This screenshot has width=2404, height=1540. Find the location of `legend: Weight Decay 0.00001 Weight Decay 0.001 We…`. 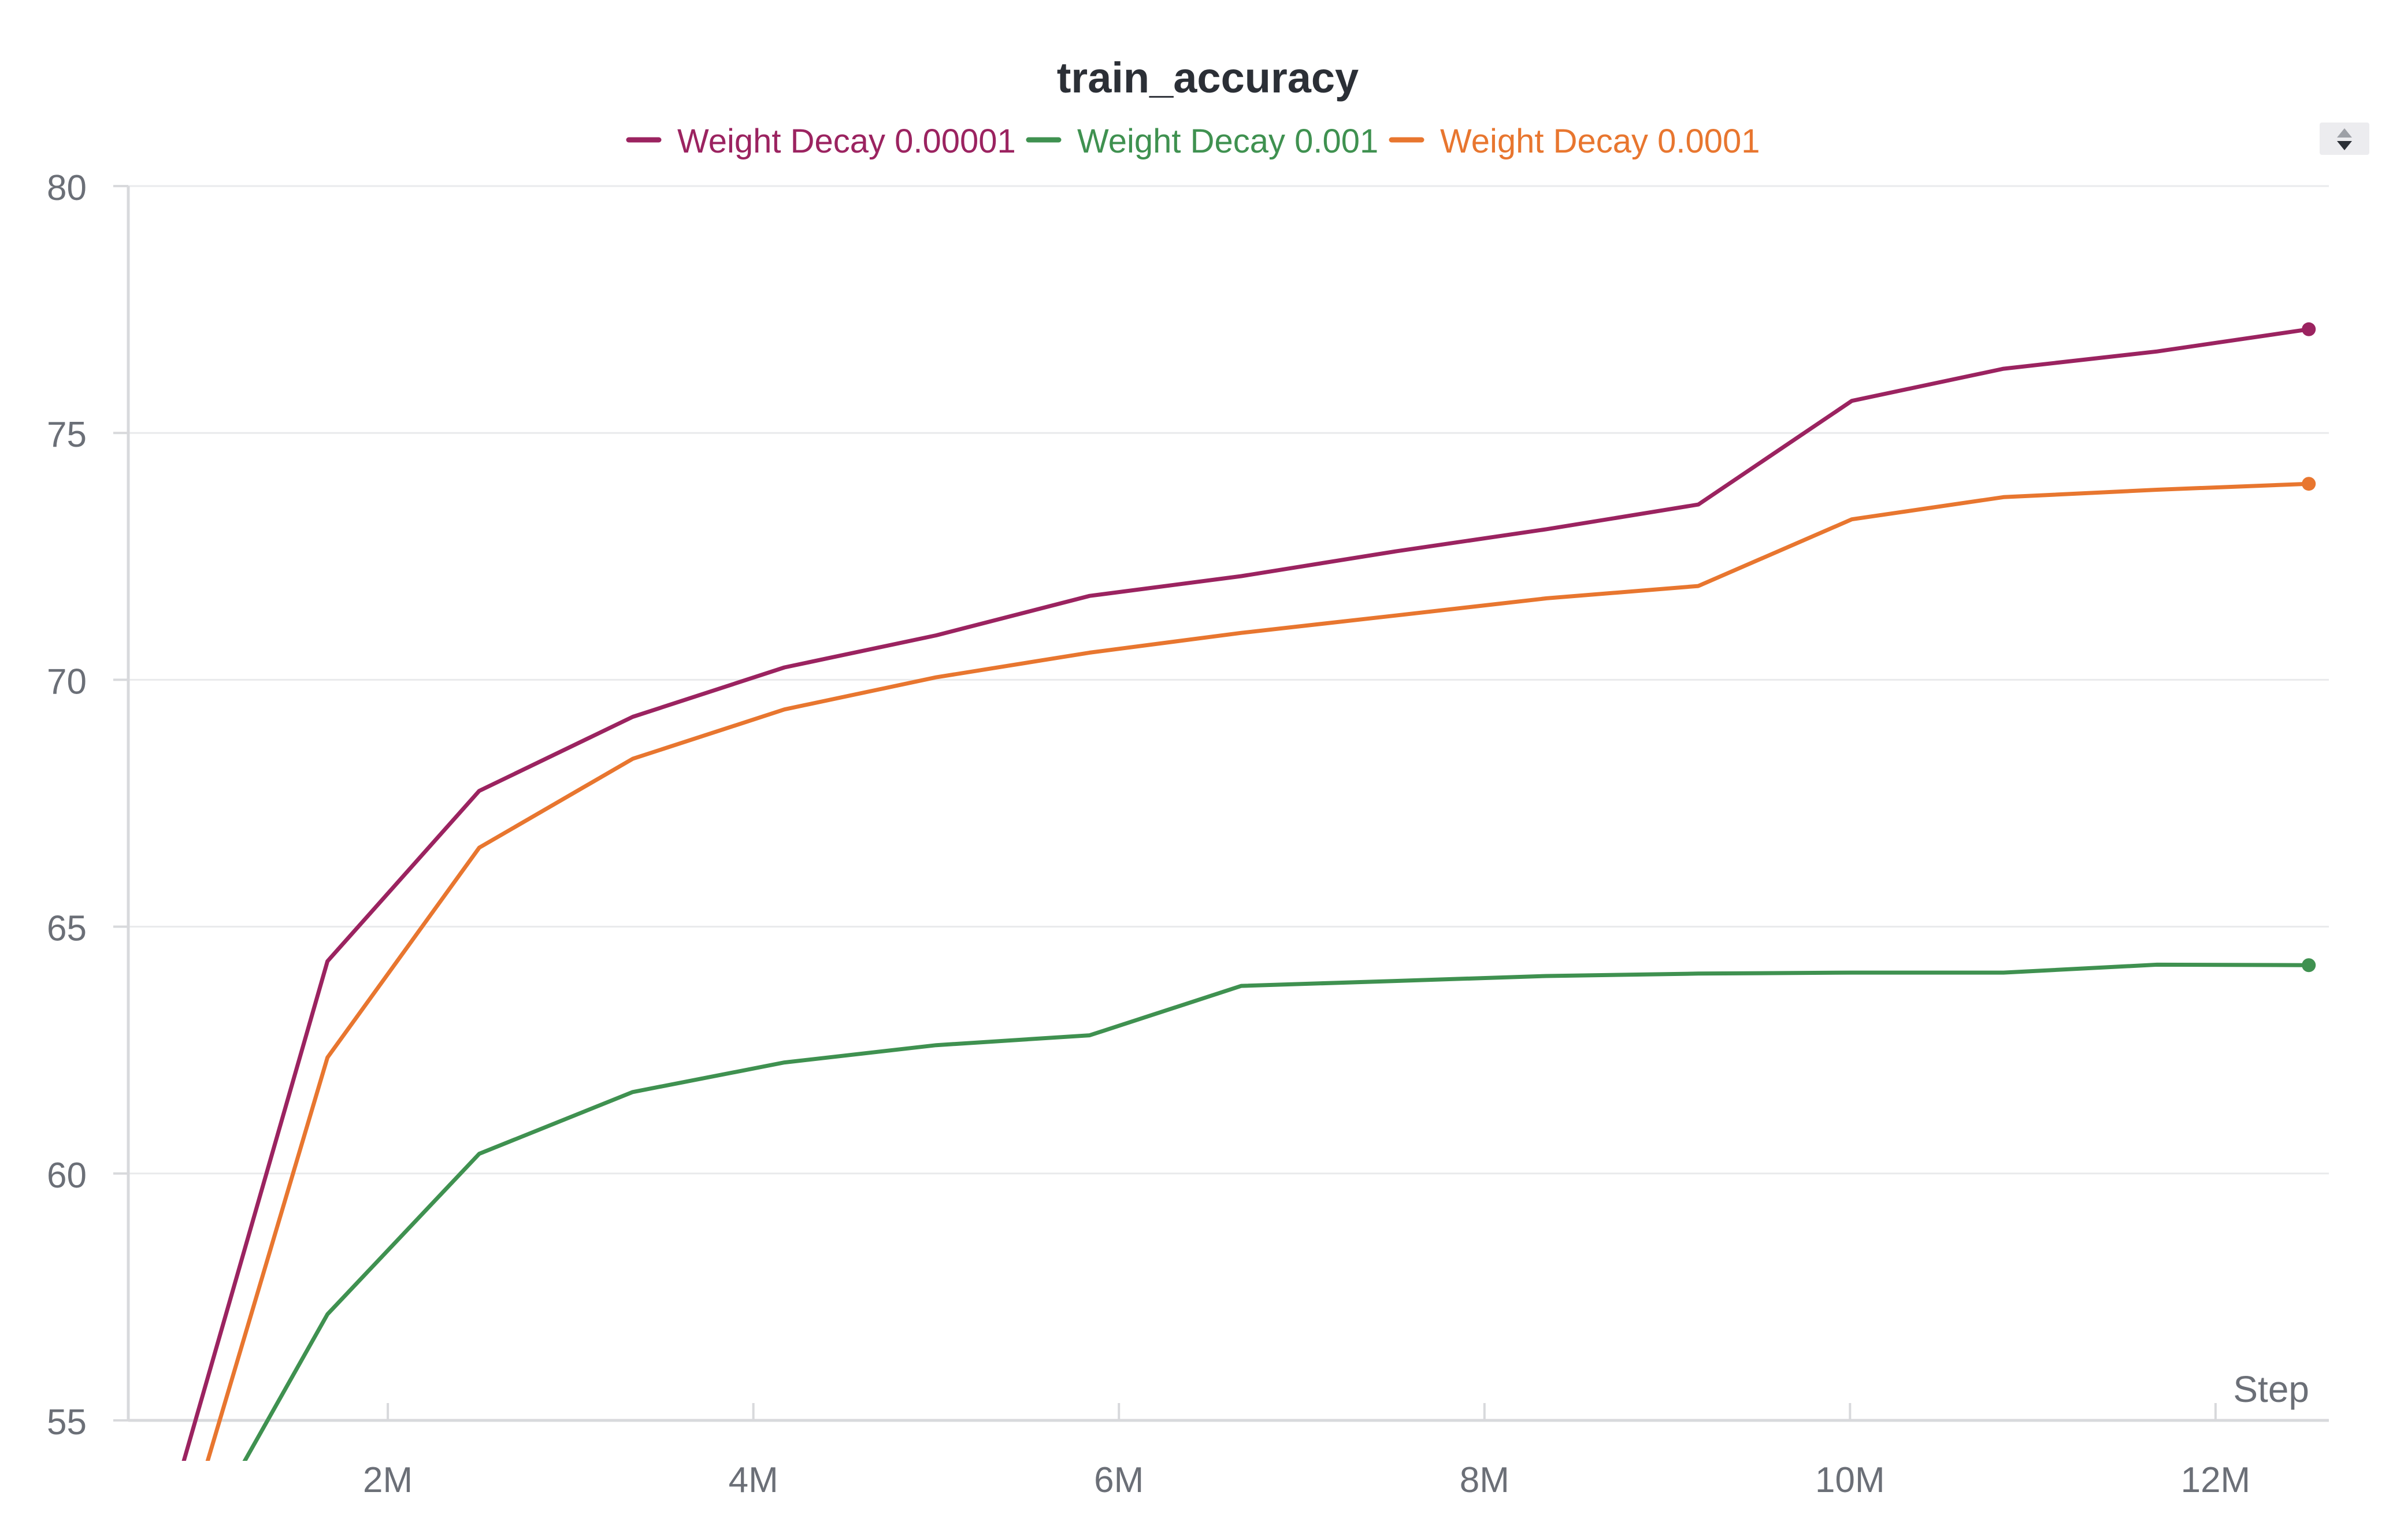

legend: Weight Decay 0.00001 Weight Decay 0.001 We… is located at coordinates (1193, 141).